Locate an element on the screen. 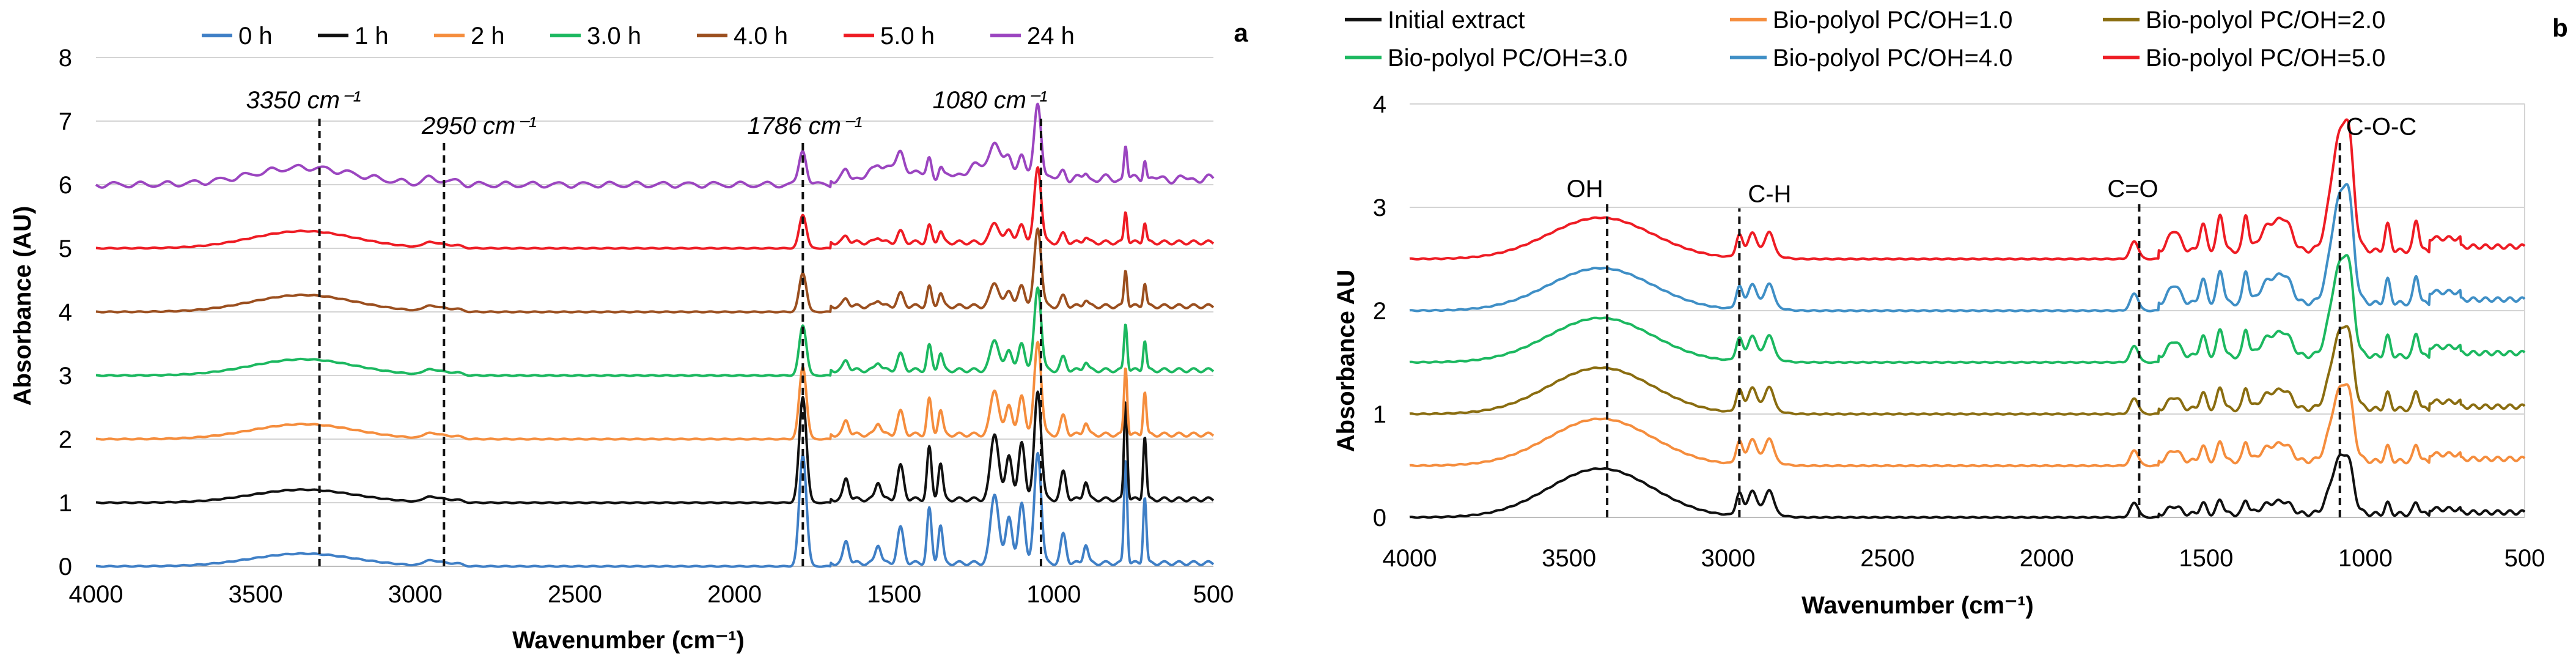 The height and width of the screenshot is (666, 2576). chart-b-x-tick-labels: 4000 3500 3000 2500 2000 1500 1000 500 is located at coordinates (1964, 558).